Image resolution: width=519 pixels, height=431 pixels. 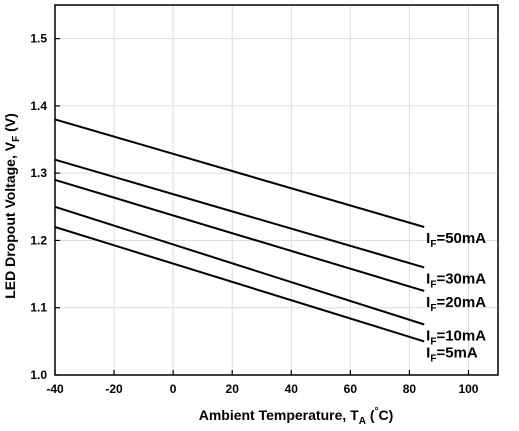 What do you see at coordinates (173, 389) in the screenshot?
I see `x-tick-label: 0` at bounding box center [173, 389].